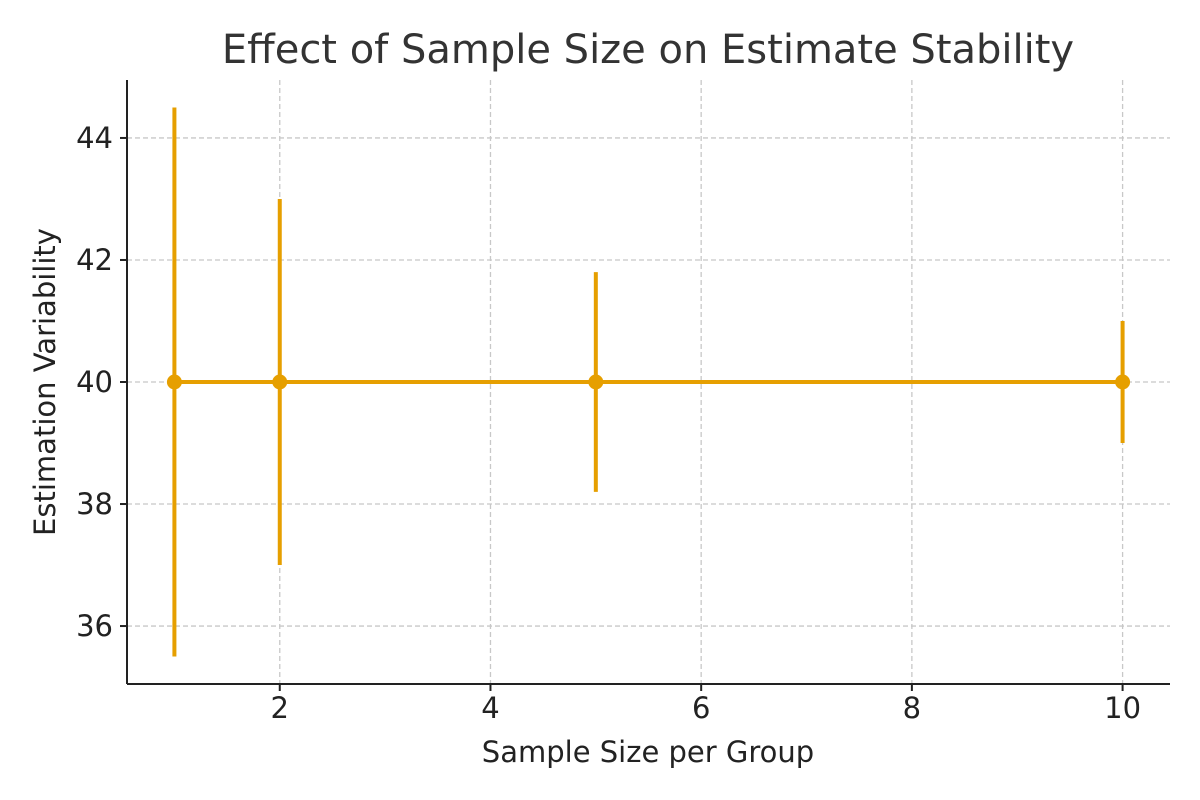  Describe the element at coordinates (94, 382) in the screenshot. I see `y-tick-label: 40` at that location.